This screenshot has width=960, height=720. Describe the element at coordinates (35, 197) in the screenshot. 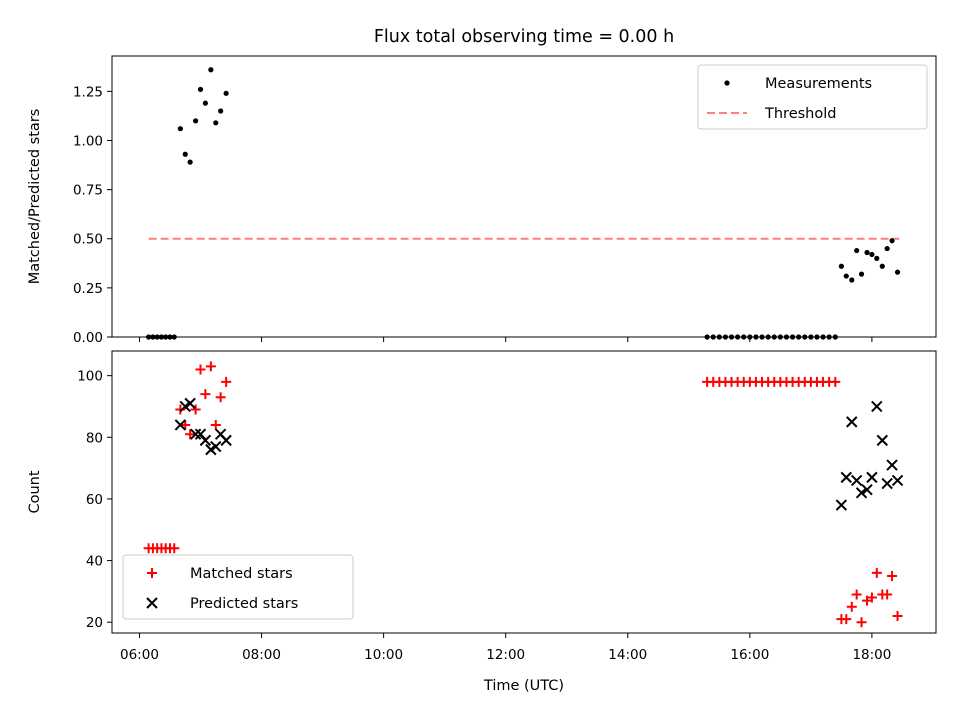

I see `y-axis-label: Matched/Predicted stars` at that location.